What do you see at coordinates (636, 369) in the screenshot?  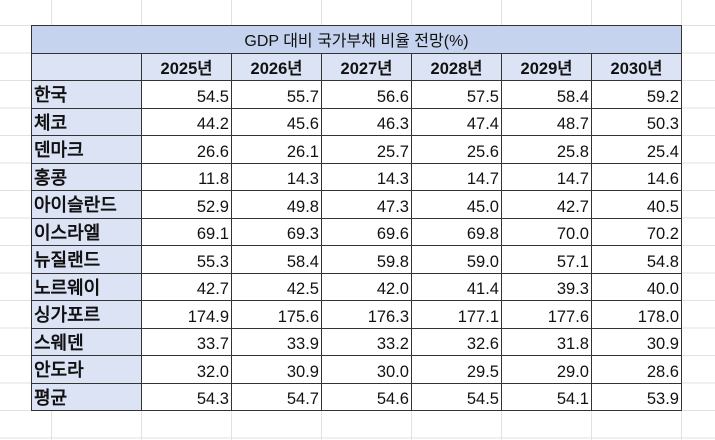 I see `value-cell: 28.6` at bounding box center [636, 369].